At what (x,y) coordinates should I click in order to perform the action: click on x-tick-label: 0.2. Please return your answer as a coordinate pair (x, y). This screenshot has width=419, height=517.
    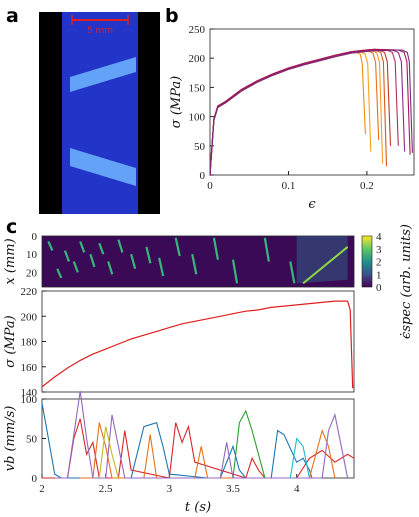
    Looking at the image, I should click on (367, 186).